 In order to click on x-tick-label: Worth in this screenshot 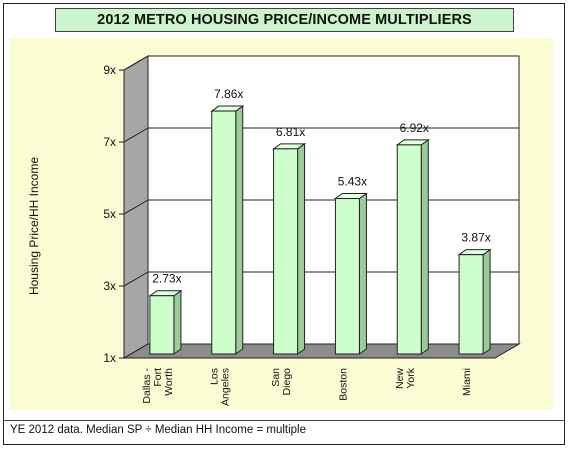, I will do `click(169, 382)`.